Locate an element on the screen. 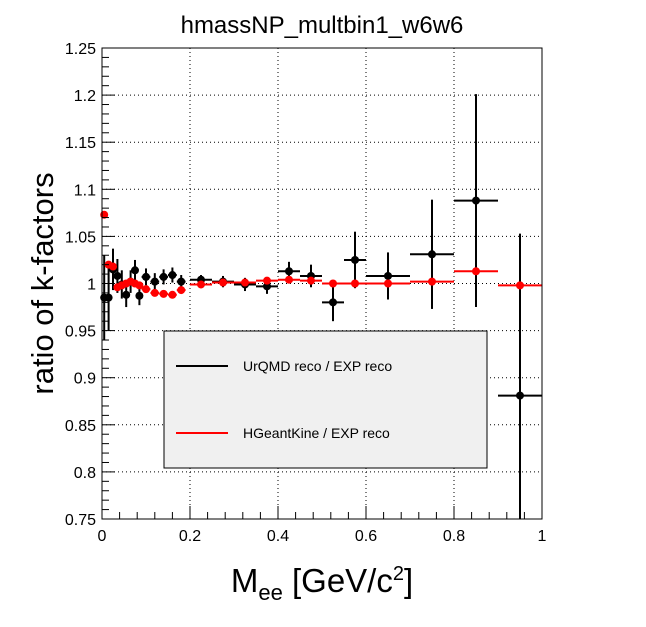 Image resolution: width=646 pixels, height=627 pixels. x-tick-label: 0.2 is located at coordinates (190, 536).